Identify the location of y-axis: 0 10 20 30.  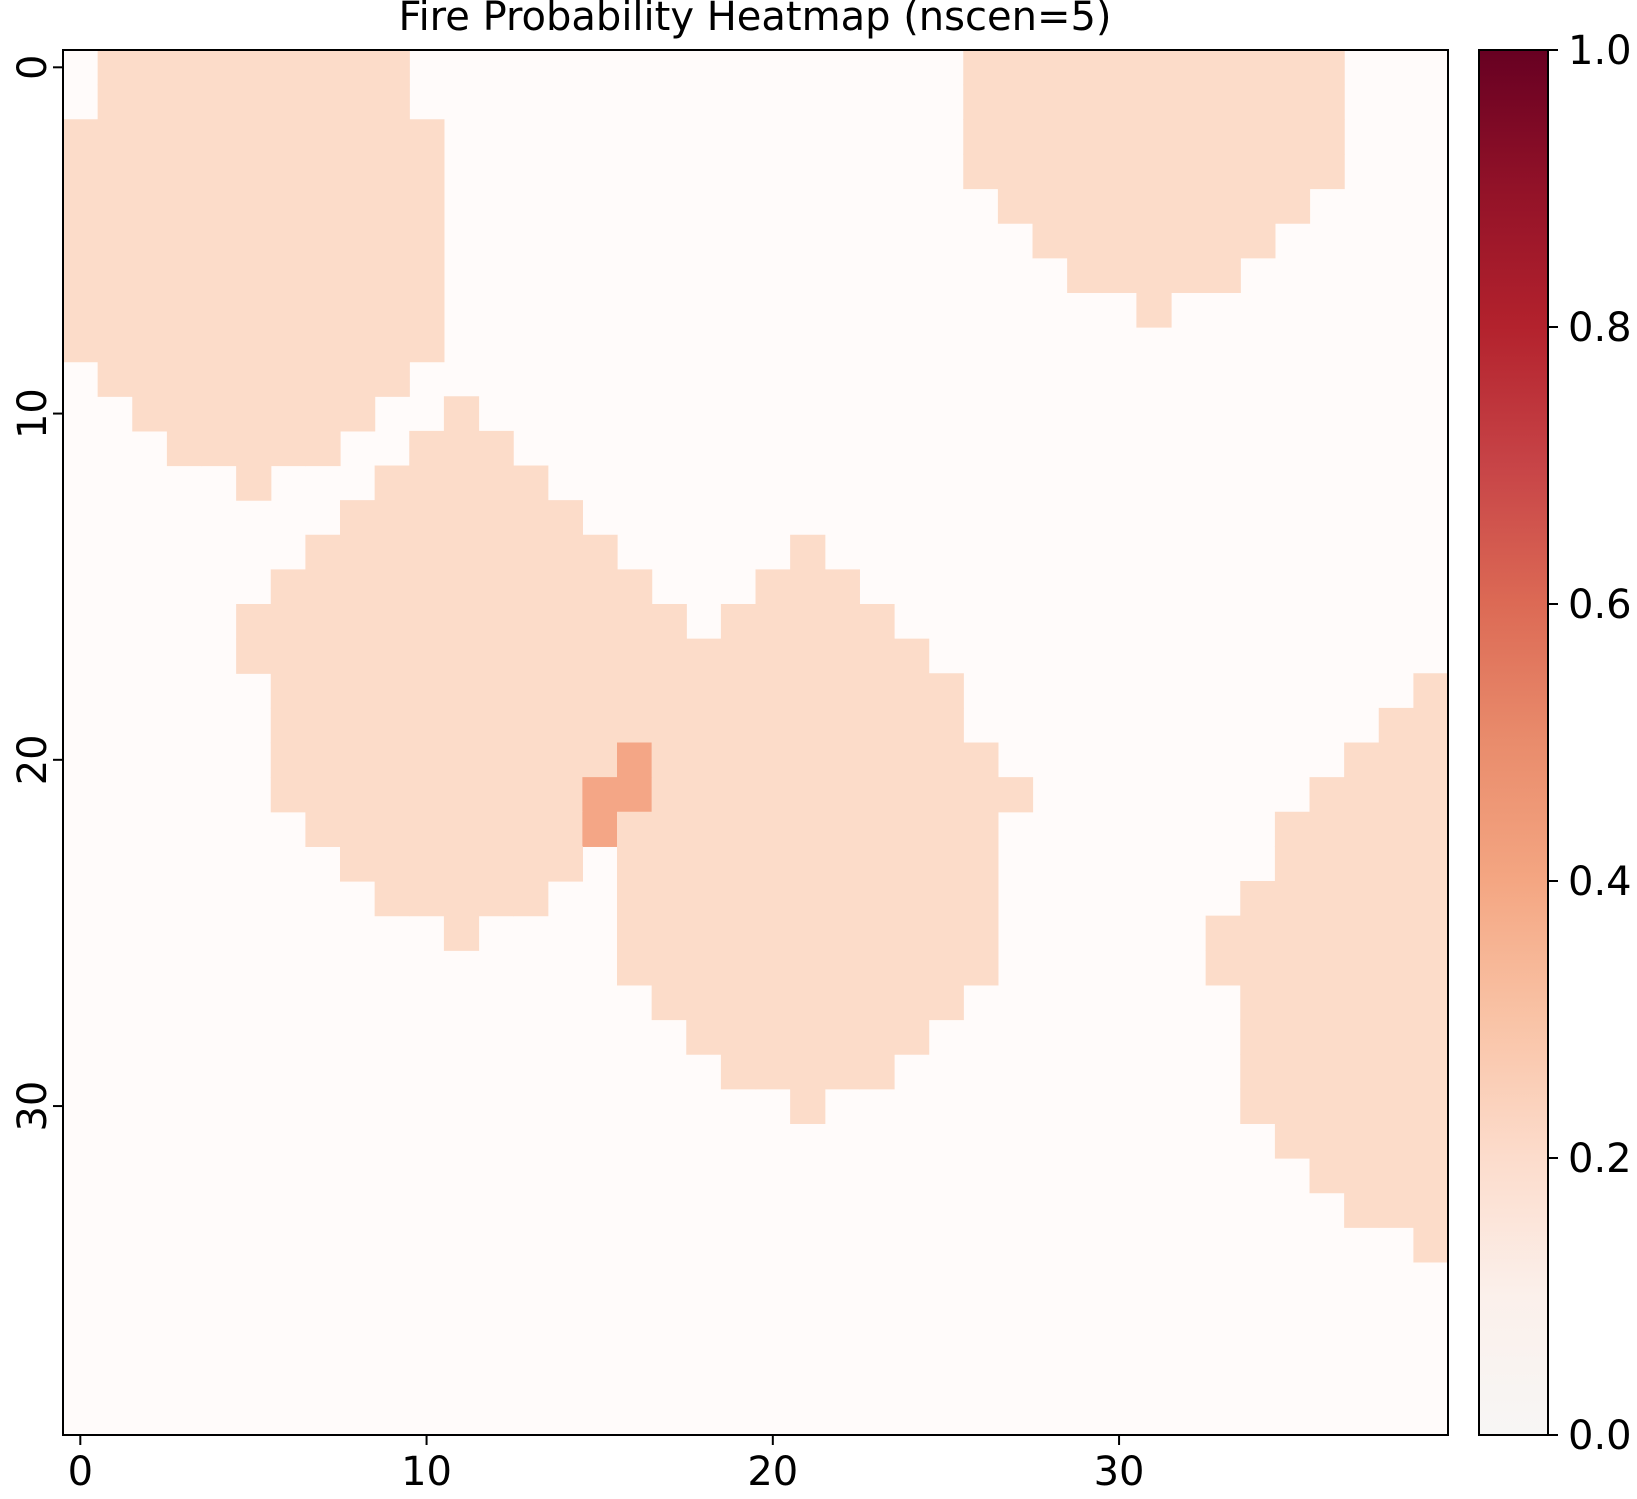
(36, 593).